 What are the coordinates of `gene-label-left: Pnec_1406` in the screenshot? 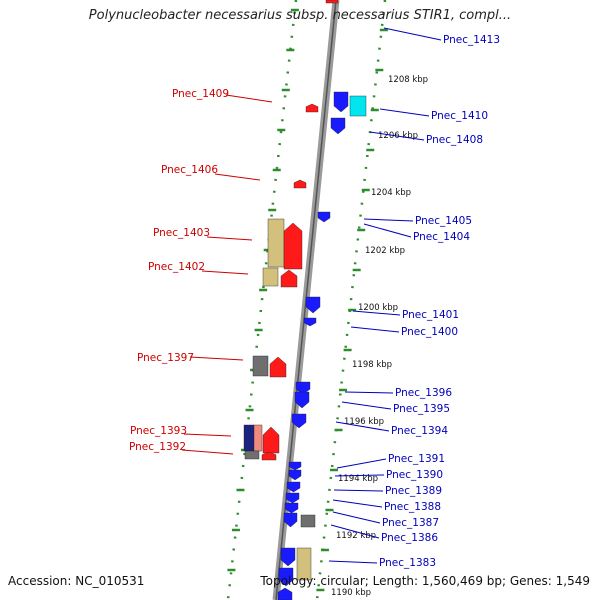 It's located at (189, 170).